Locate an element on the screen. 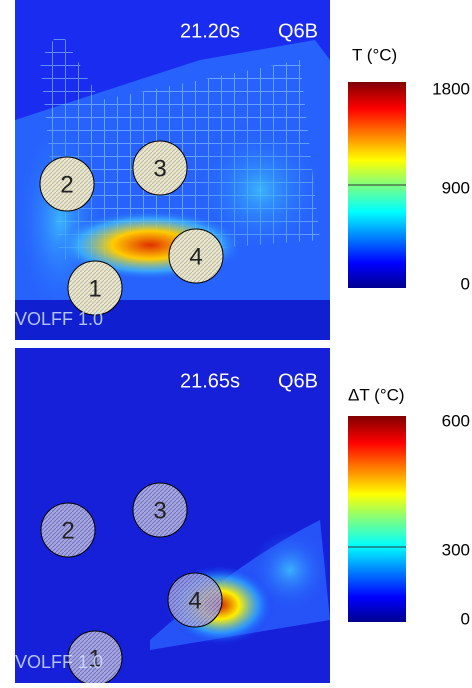  colorbar-2: ΔT (°C) 600 300 0 is located at coordinates (409, 506).